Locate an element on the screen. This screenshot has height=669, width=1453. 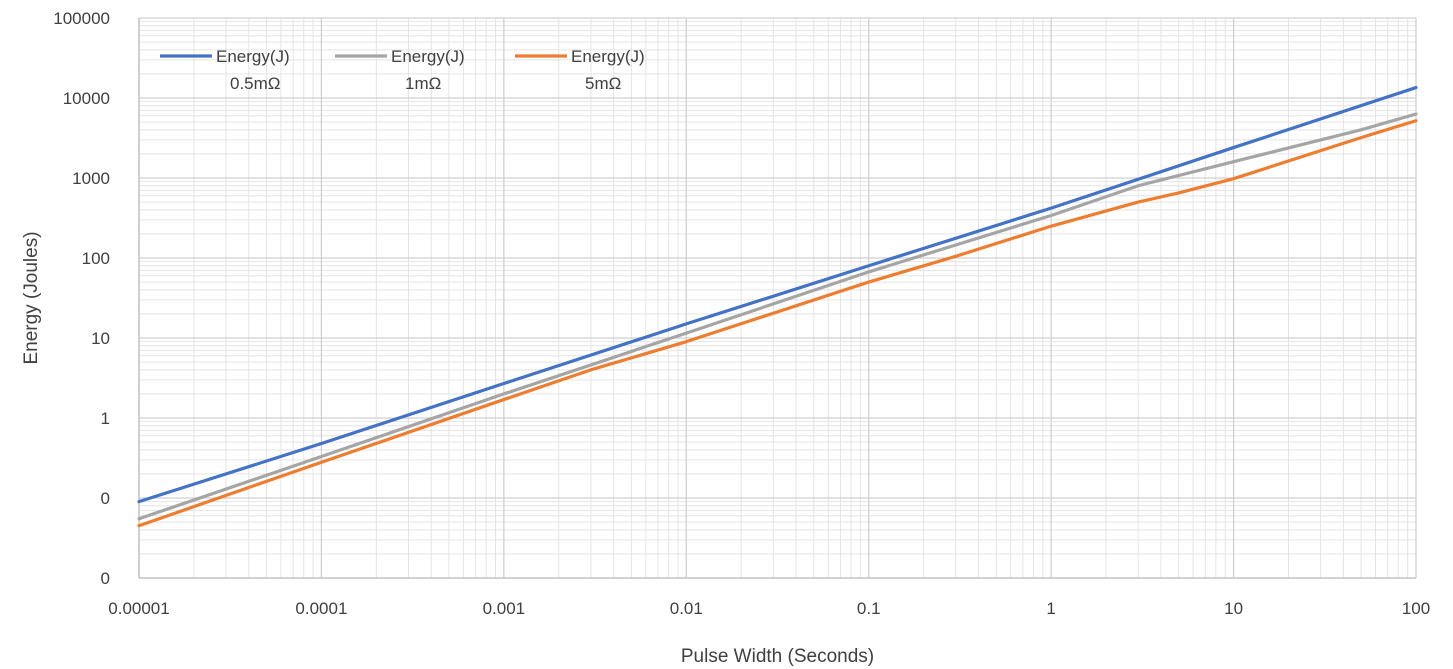
legend-label-line-2: 5mΩ is located at coordinates (603, 83).